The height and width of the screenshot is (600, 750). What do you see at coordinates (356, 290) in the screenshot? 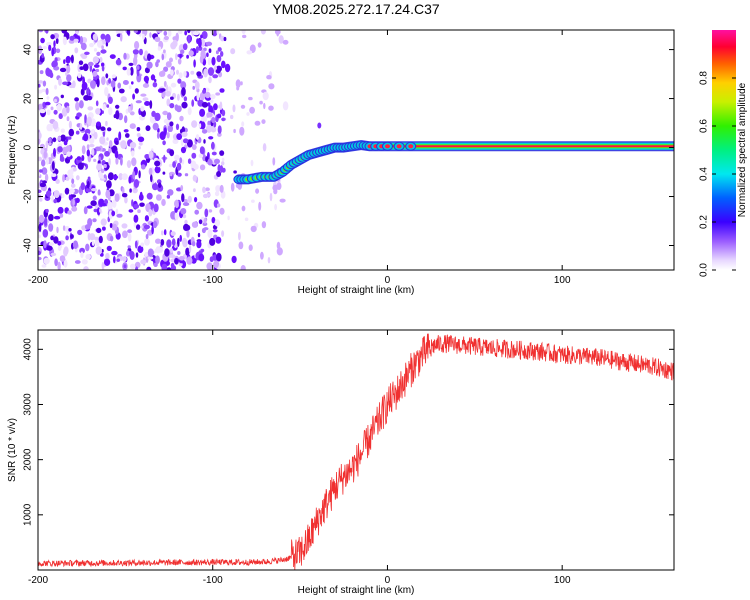
I see `top-x-axis-label: Height of straight line (km)` at bounding box center [356, 290].